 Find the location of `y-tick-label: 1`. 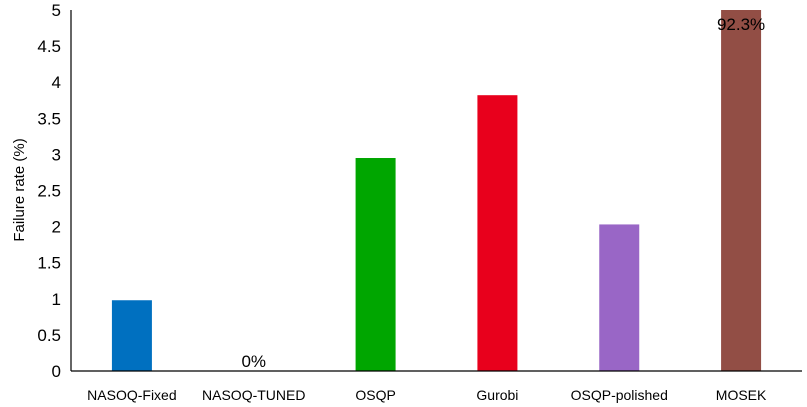

y-tick-label: 1 is located at coordinates (56, 299).